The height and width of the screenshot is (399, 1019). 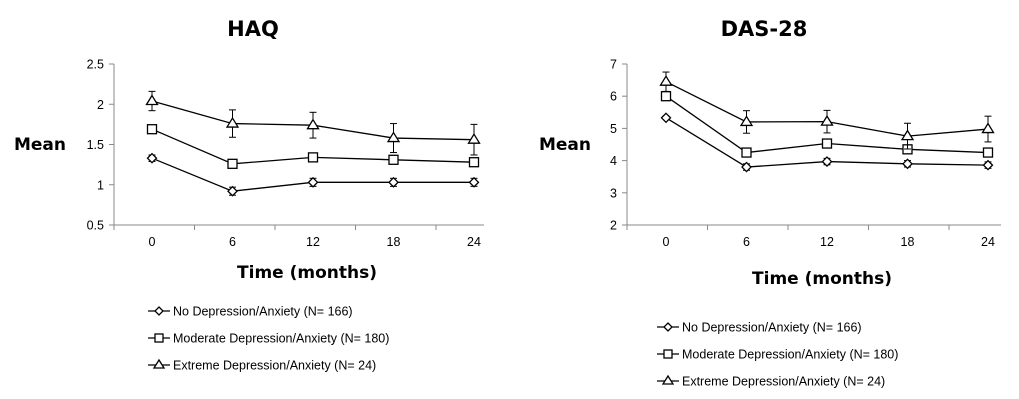 What do you see at coordinates (313, 146) in the screenshot?
I see `series-square` at bounding box center [313, 146].